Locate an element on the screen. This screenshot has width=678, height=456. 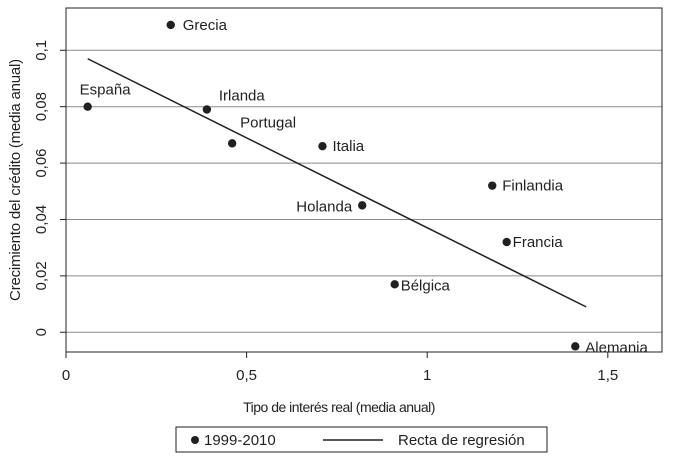
point-label: Finlandia is located at coordinates (533, 186).